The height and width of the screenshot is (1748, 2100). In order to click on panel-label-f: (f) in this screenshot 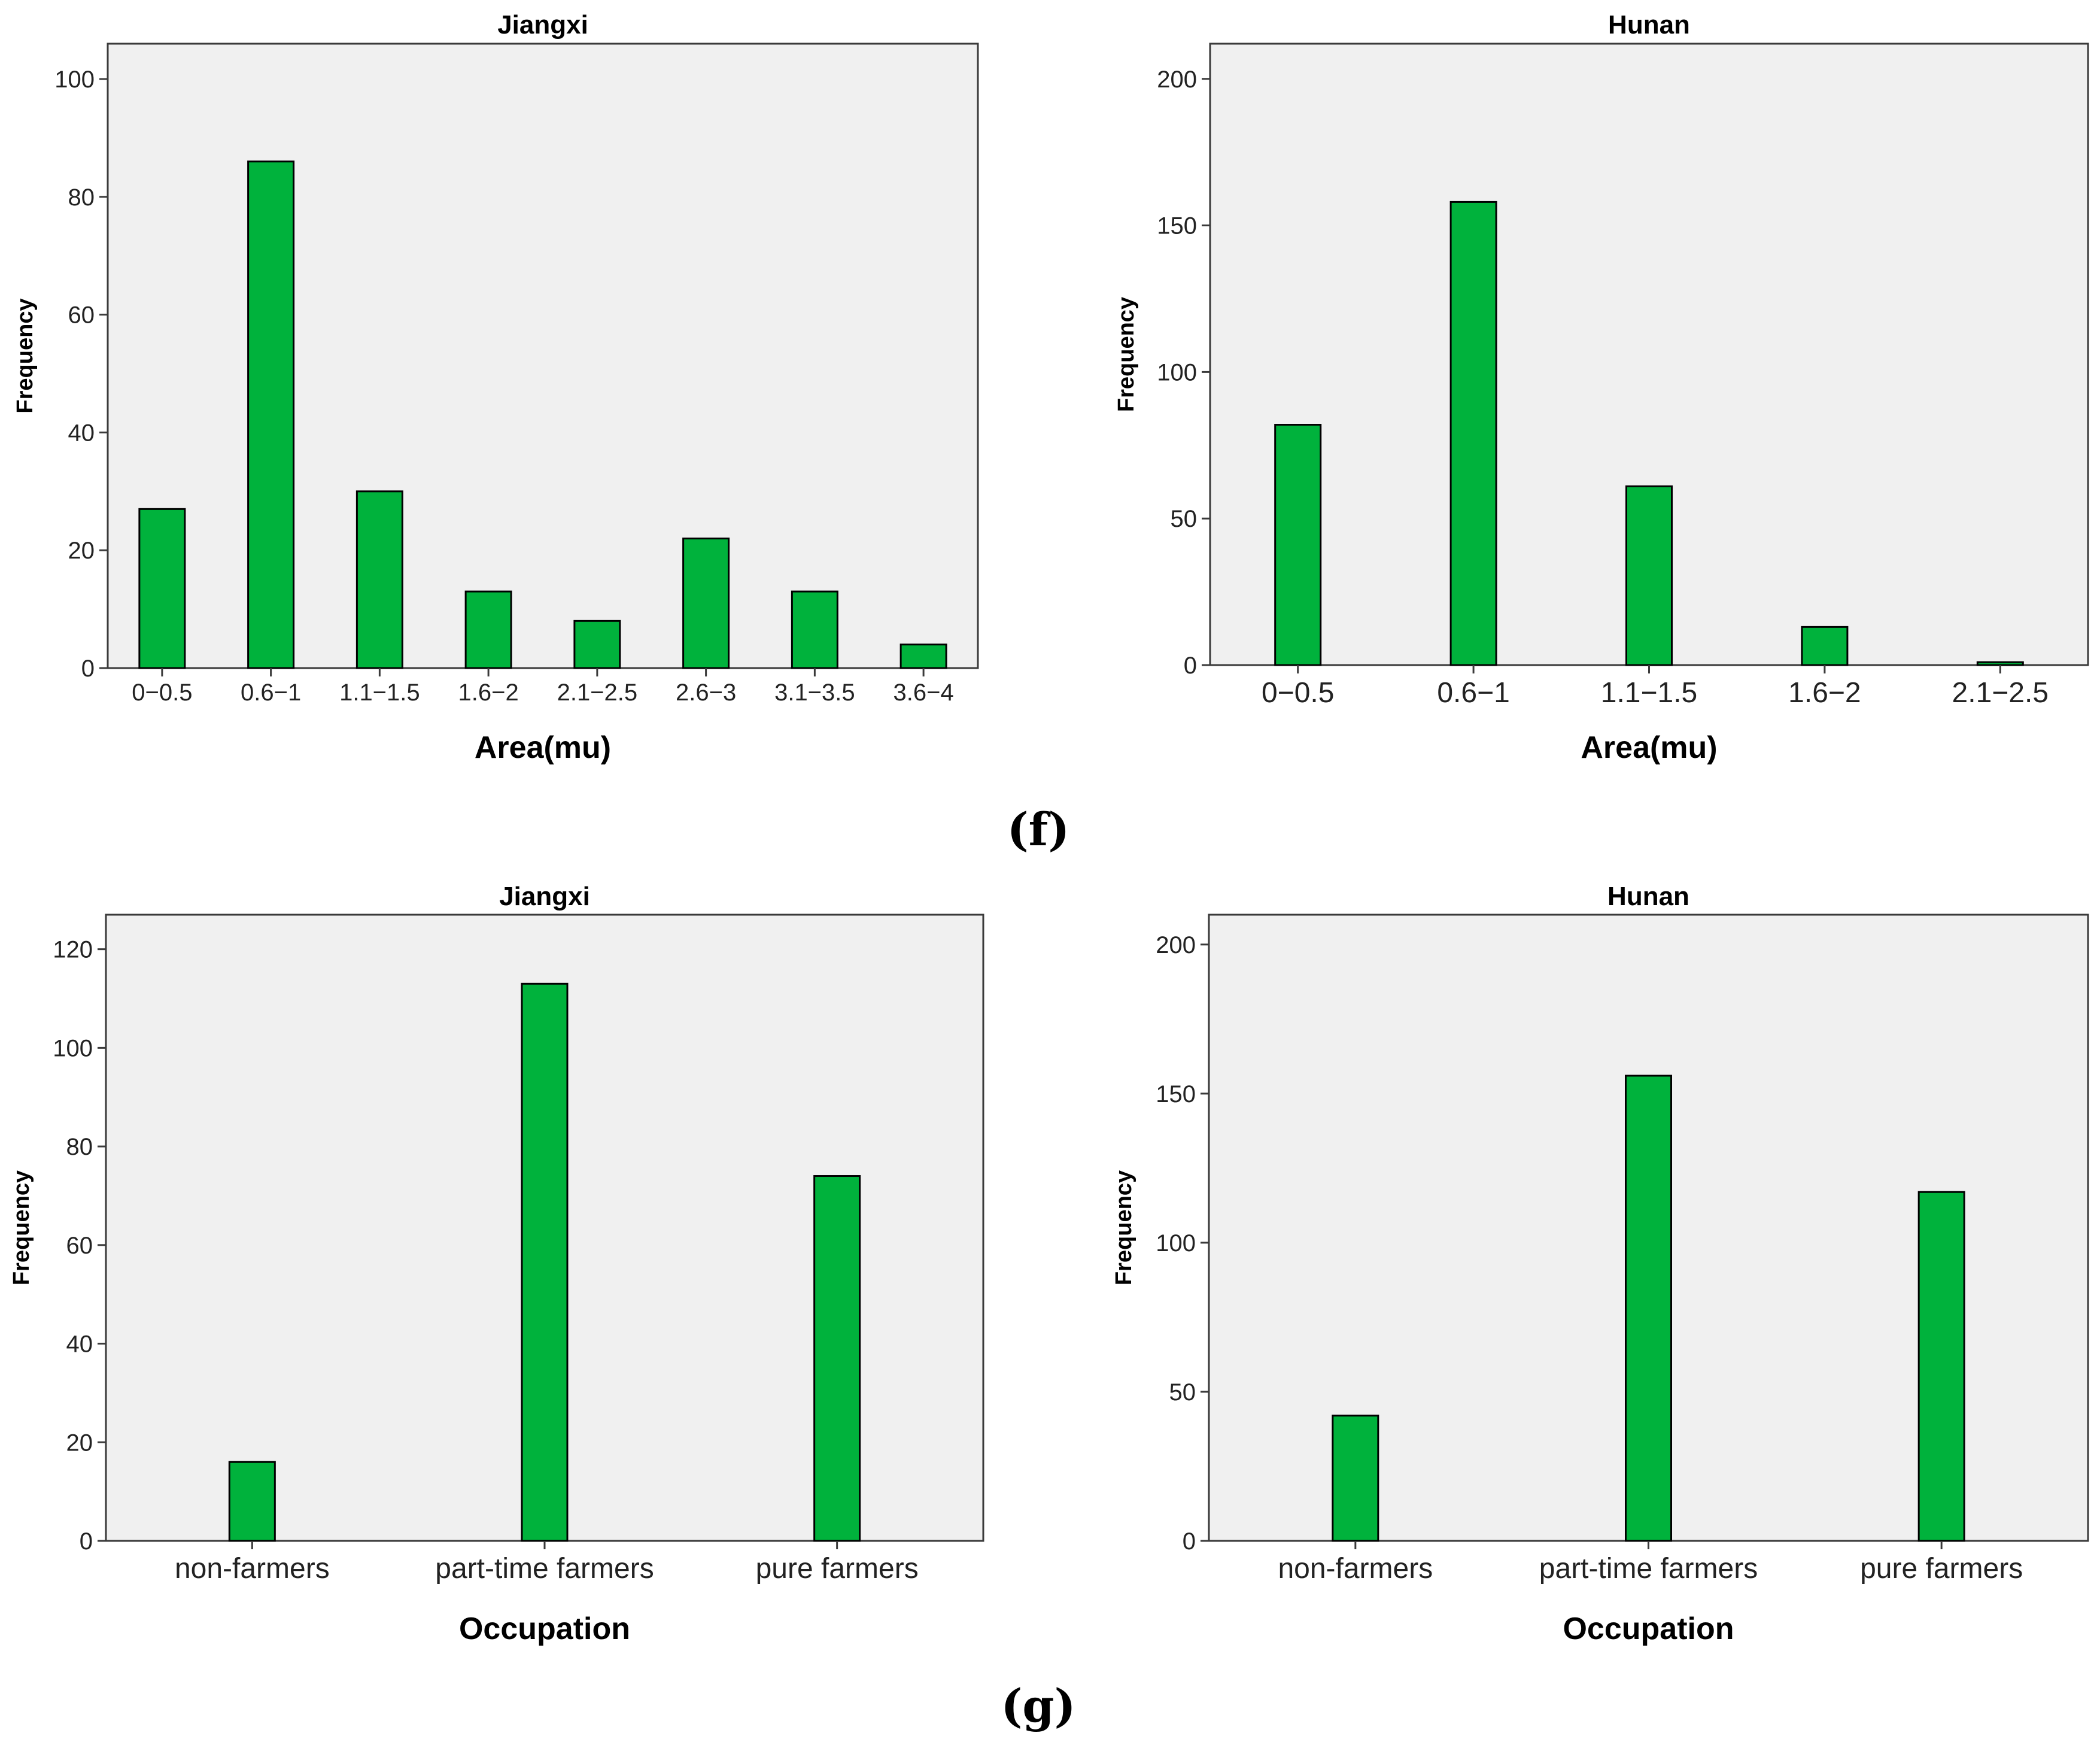, I will do `click(1038, 829)`.